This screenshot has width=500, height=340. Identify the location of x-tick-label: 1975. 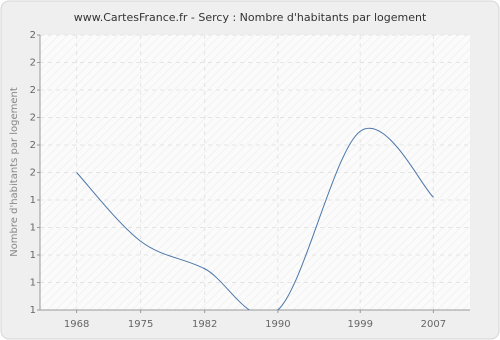
(140, 324).